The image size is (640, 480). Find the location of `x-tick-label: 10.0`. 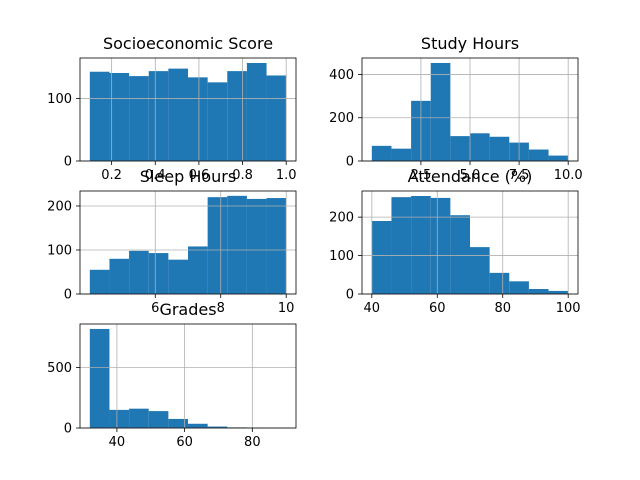

x-tick-label: 10.0 is located at coordinates (568, 175).